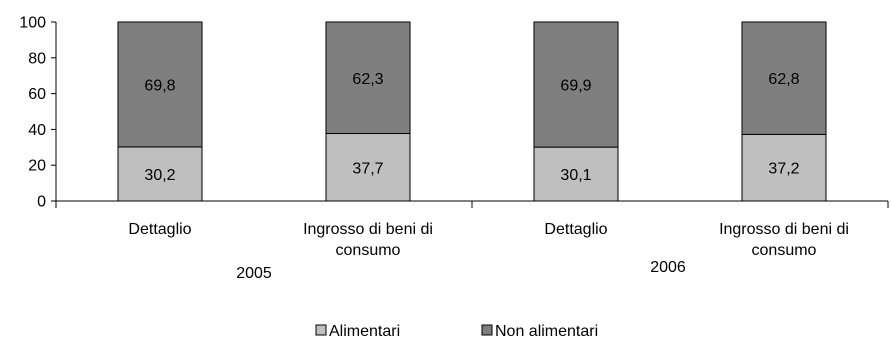 The width and height of the screenshot is (892, 344). What do you see at coordinates (461, 270) in the screenshot?
I see `group-labels: 2005 2006` at bounding box center [461, 270].